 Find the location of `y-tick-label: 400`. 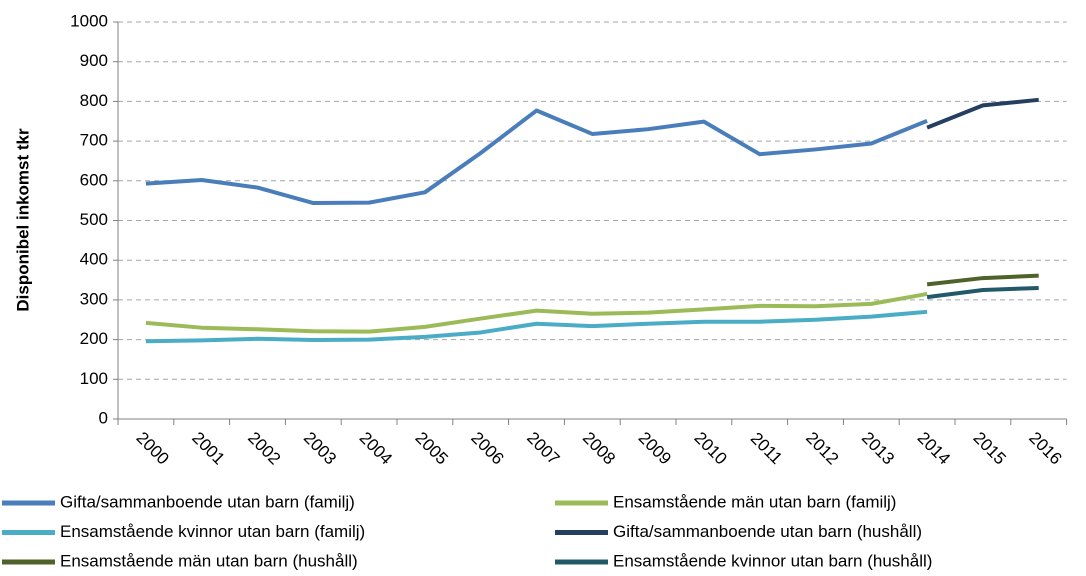

y-tick-label: 400 is located at coordinates (94, 259).